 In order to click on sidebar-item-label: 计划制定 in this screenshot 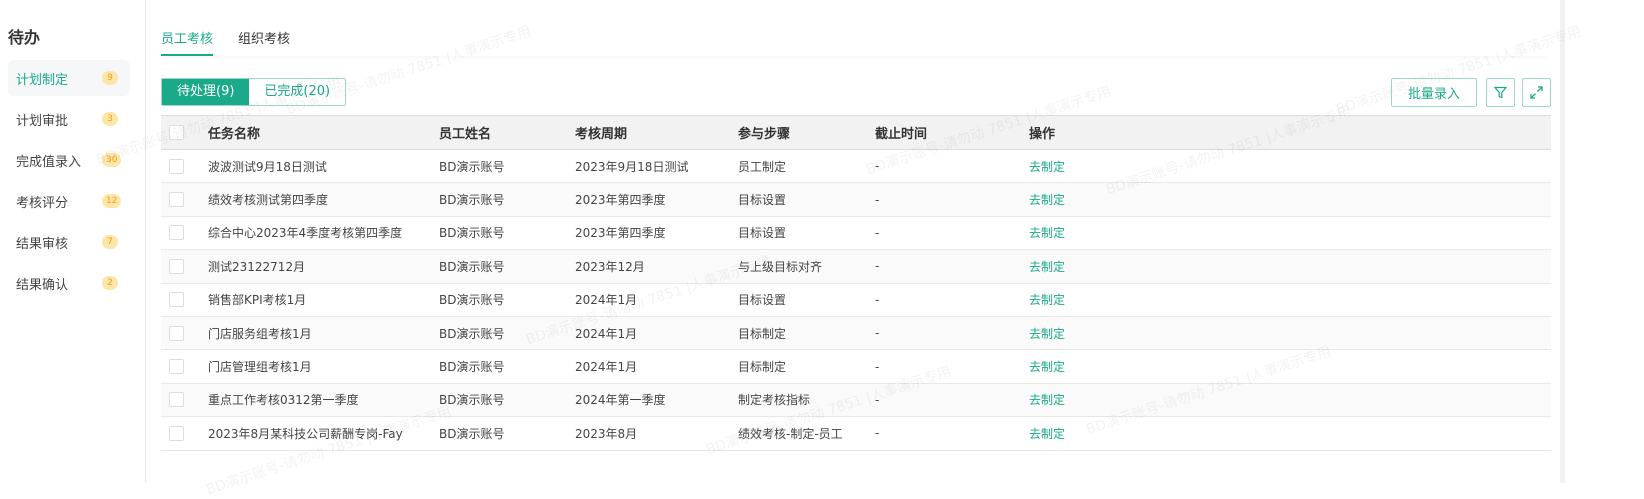, I will do `click(42, 80)`.